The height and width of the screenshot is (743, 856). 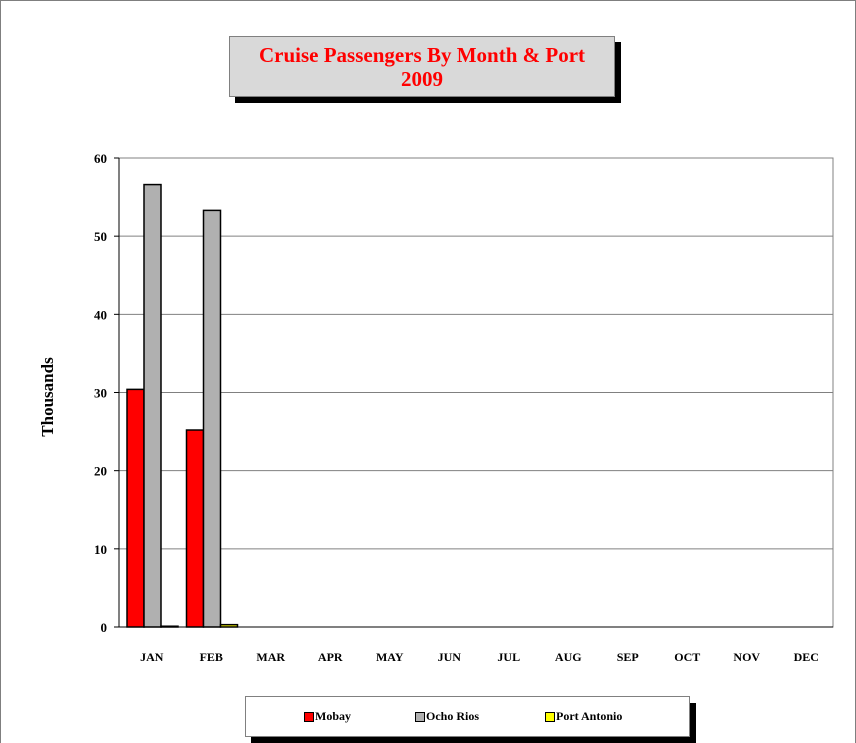 I want to click on x-tick-label: SEP, so click(x=628, y=657).